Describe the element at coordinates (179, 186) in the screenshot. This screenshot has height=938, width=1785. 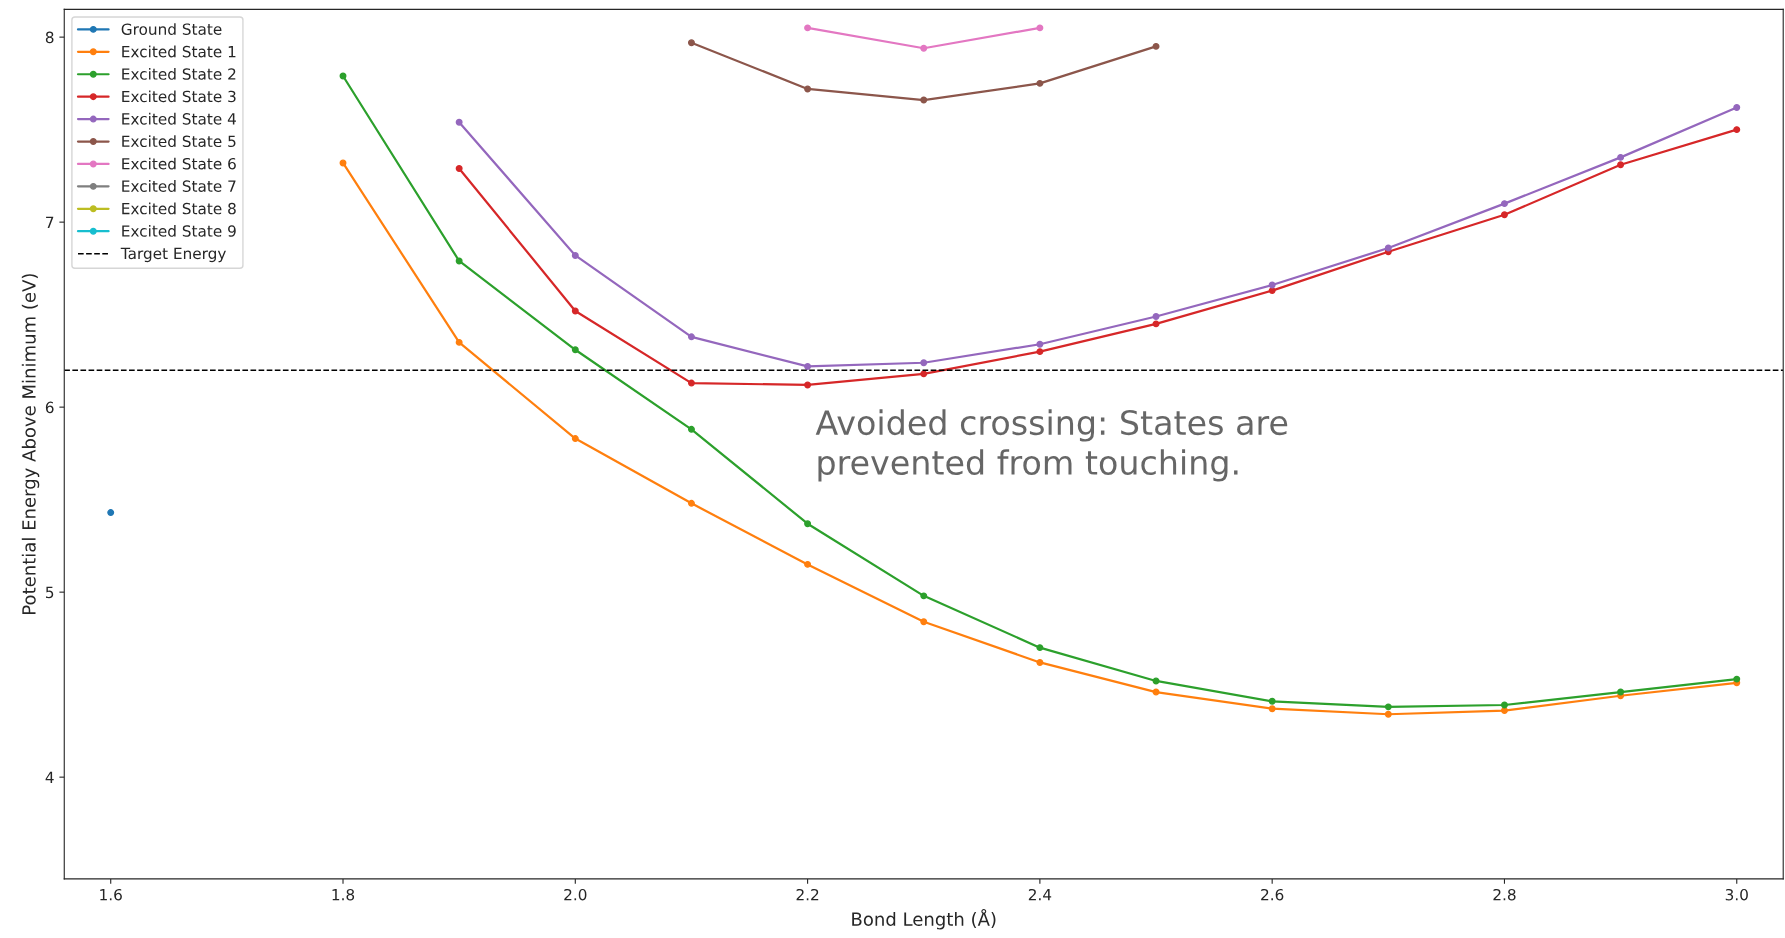
I see `legend-label: Excited State 7` at that location.